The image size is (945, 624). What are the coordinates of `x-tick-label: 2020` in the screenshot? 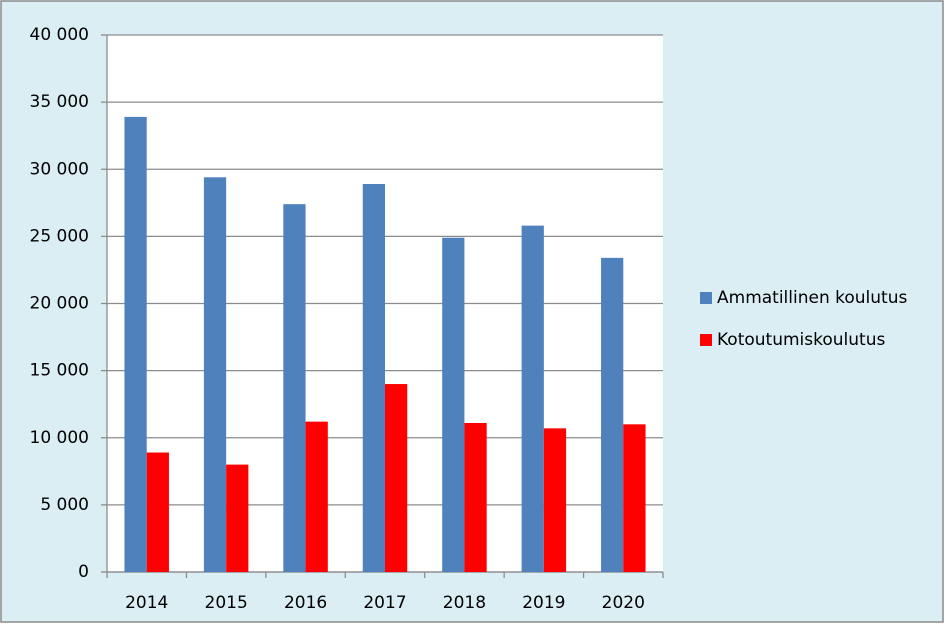 It's located at (623, 603).